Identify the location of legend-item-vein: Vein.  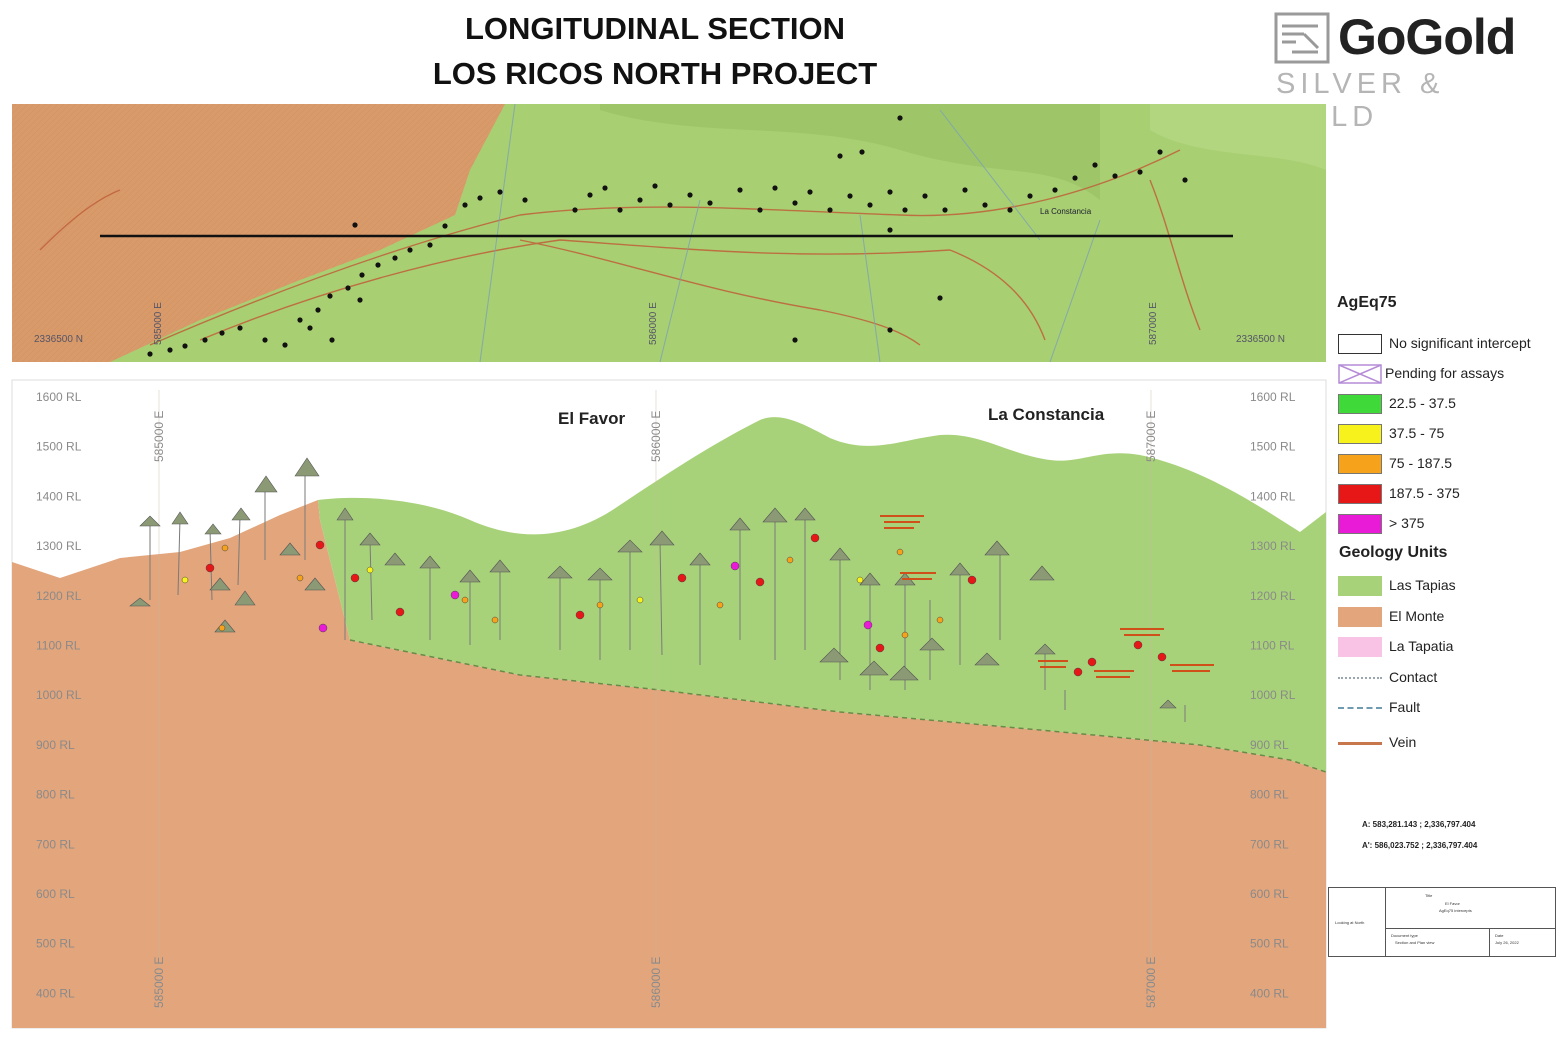
(1445, 744).